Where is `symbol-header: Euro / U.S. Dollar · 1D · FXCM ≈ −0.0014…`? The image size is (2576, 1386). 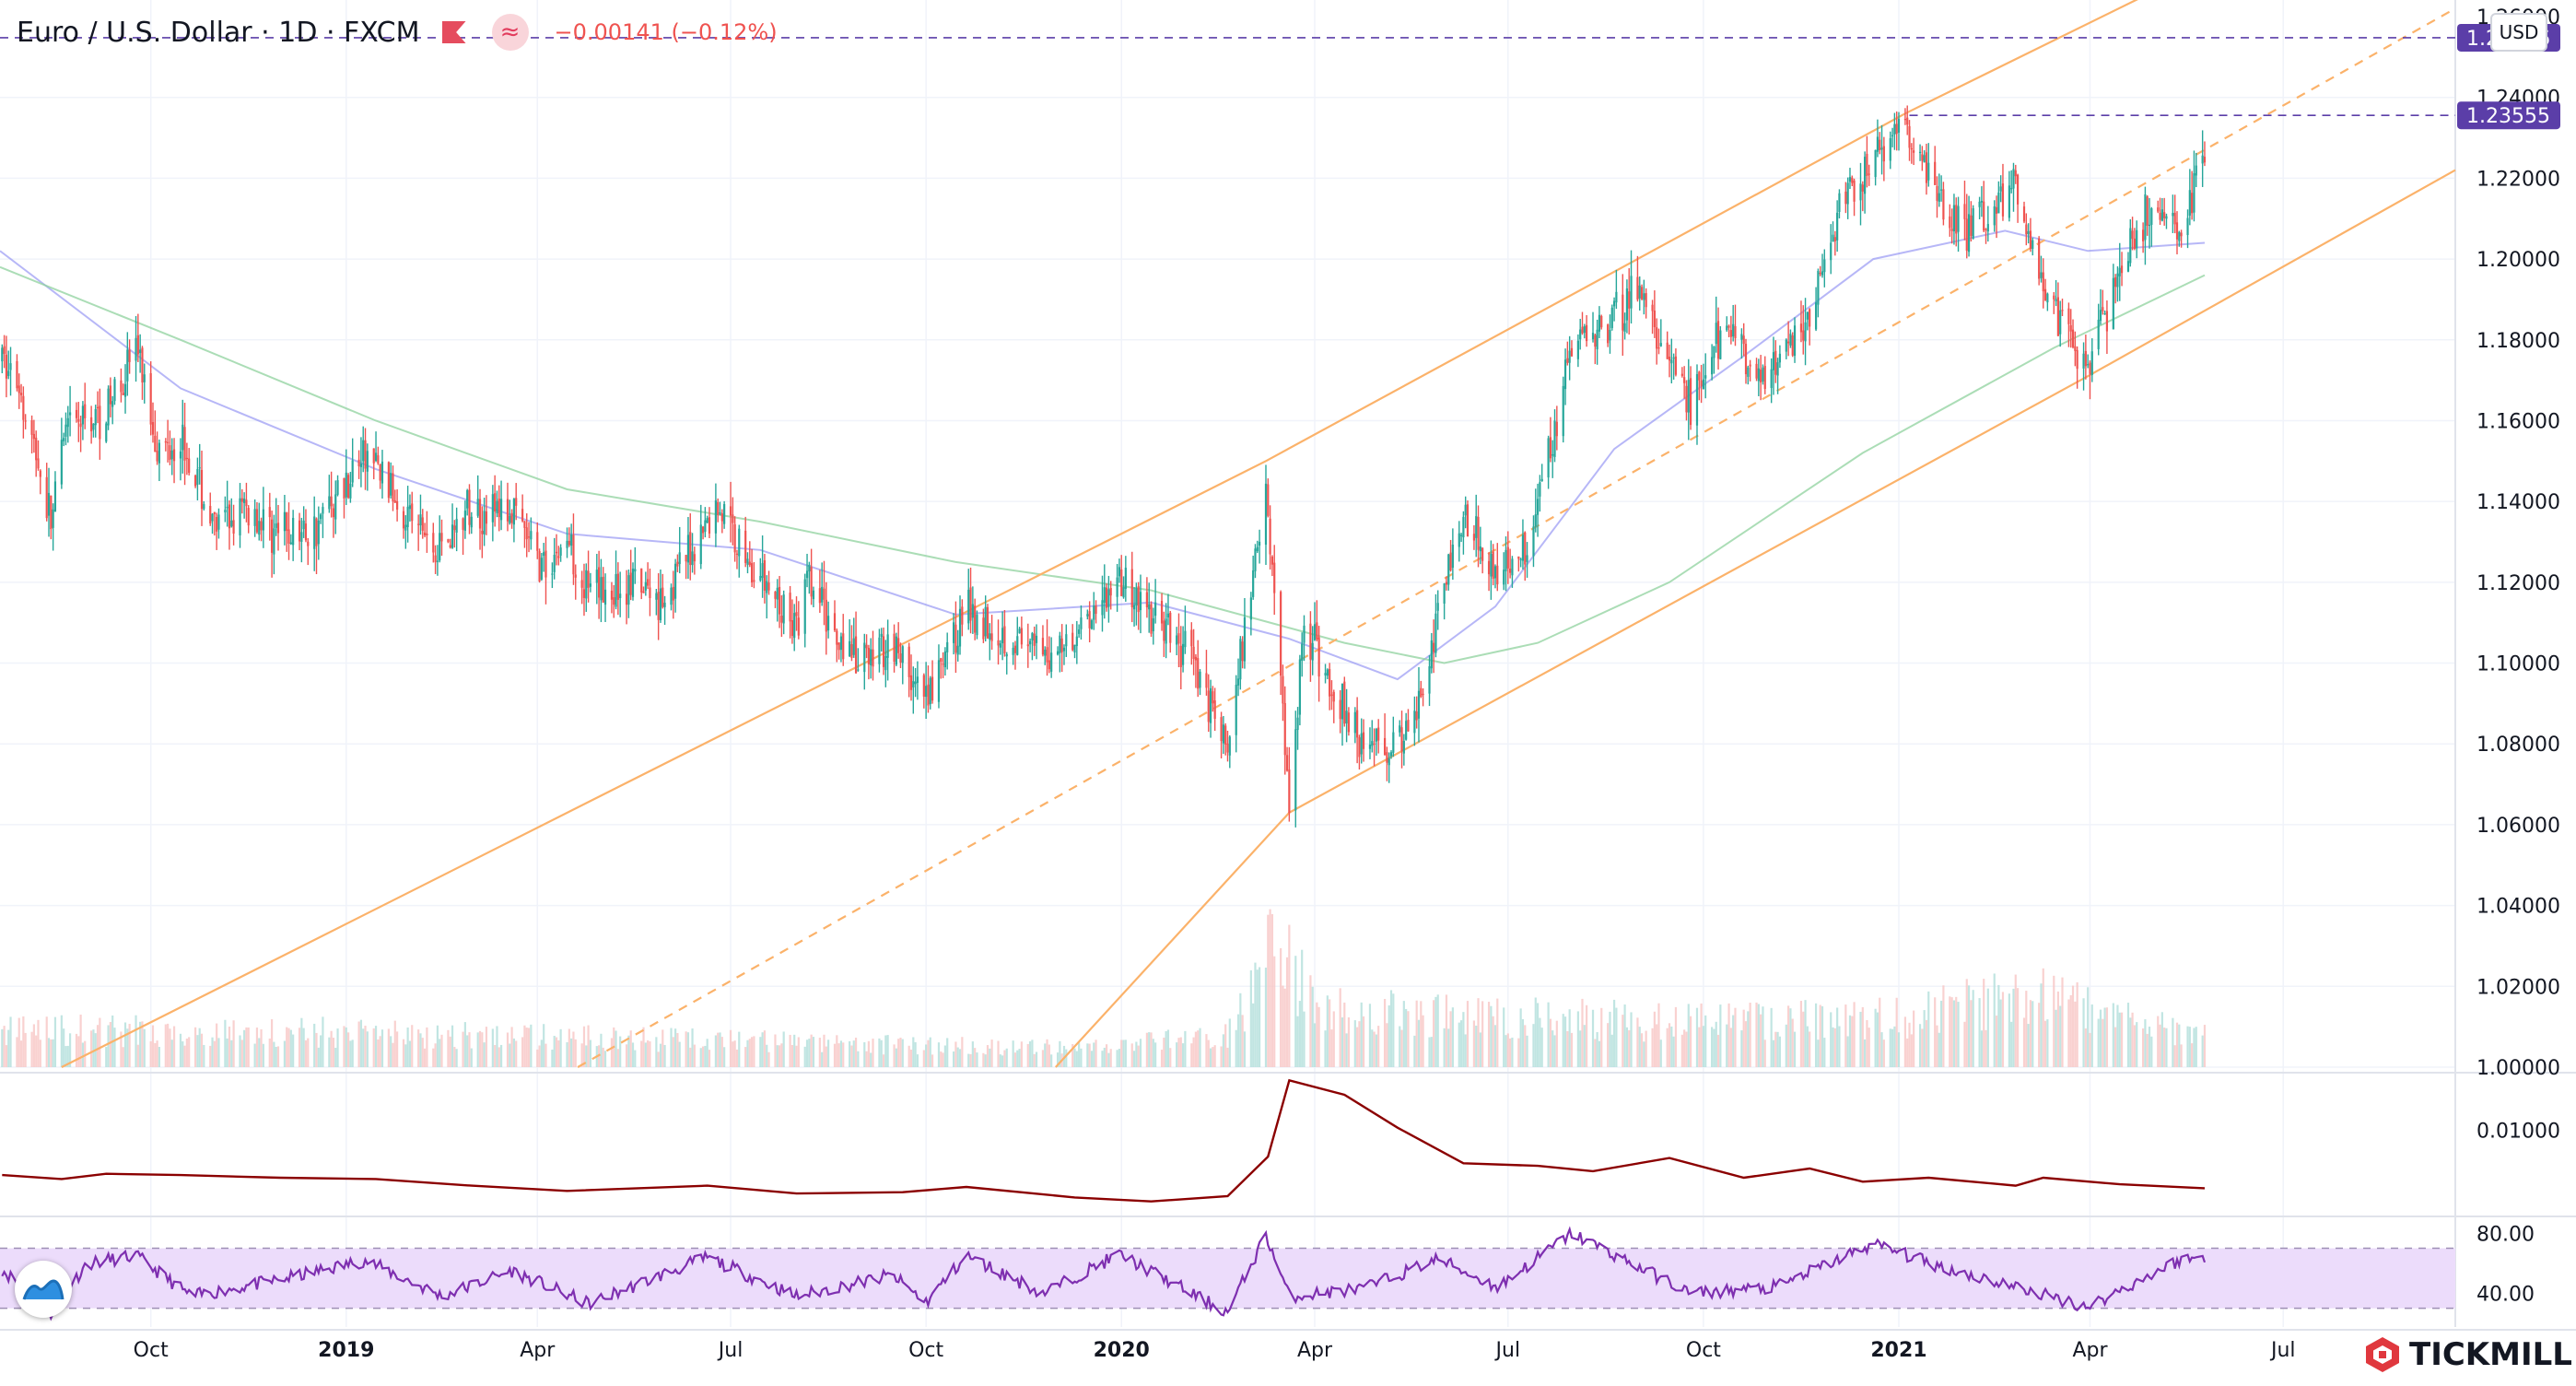 symbol-header: Euro / U.S. Dollar · 1D · FXCM ≈ −0.0014… is located at coordinates (397, 32).